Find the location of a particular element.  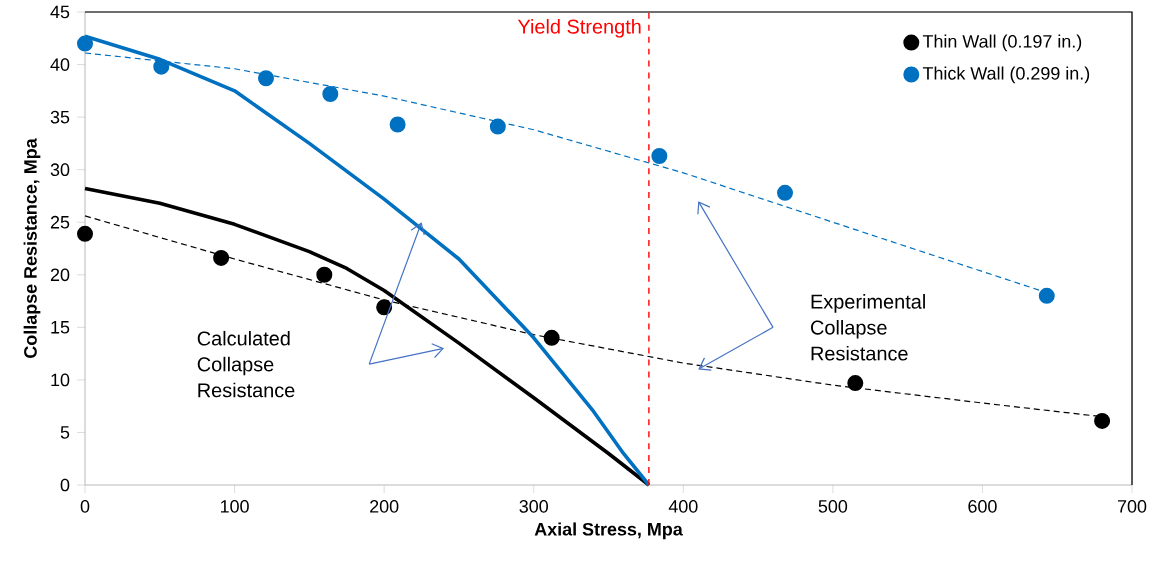

x-tick-label: 700 is located at coordinates (1132, 506).